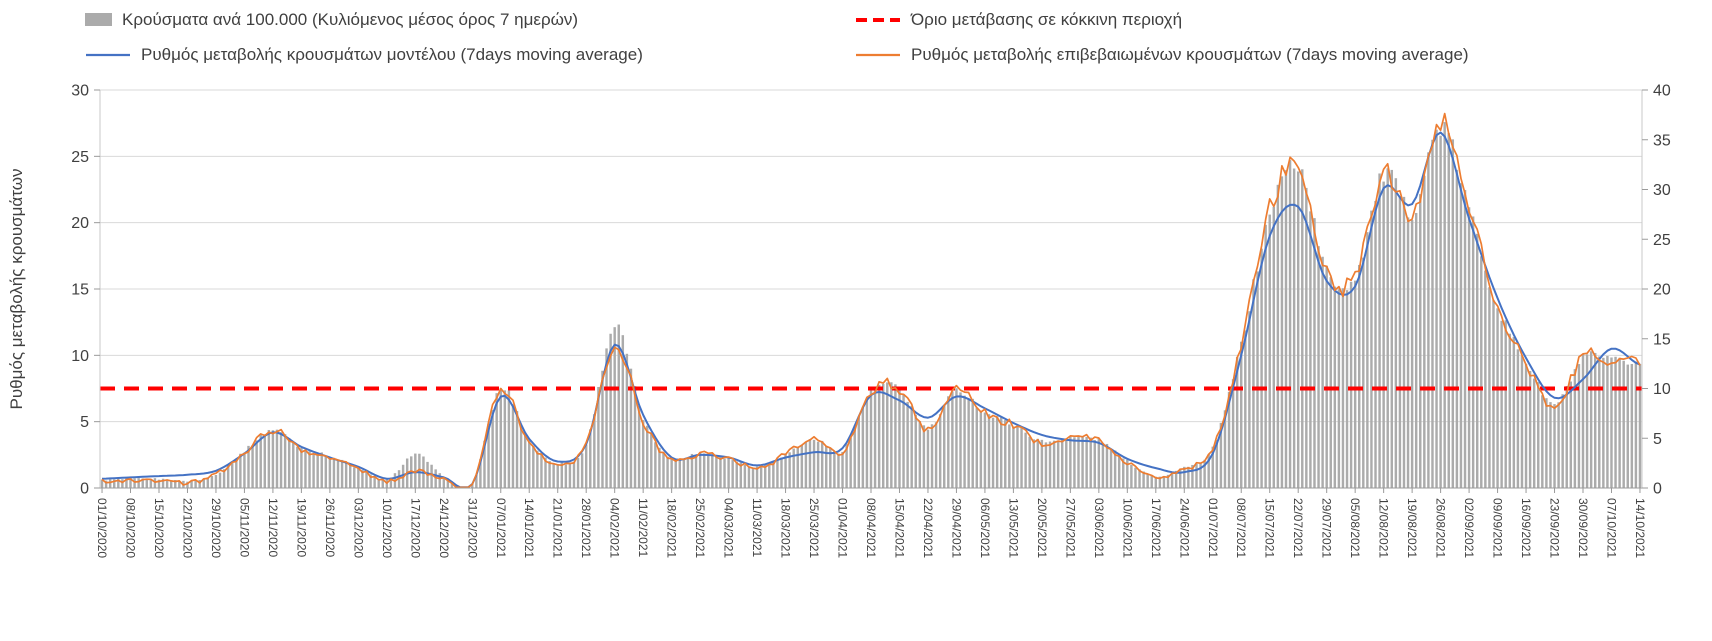 This screenshot has width=1712, height=641. Describe the element at coordinates (472, 528) in the screenshot. I see `x-axis-date-label: 31/12/2020` at that location.